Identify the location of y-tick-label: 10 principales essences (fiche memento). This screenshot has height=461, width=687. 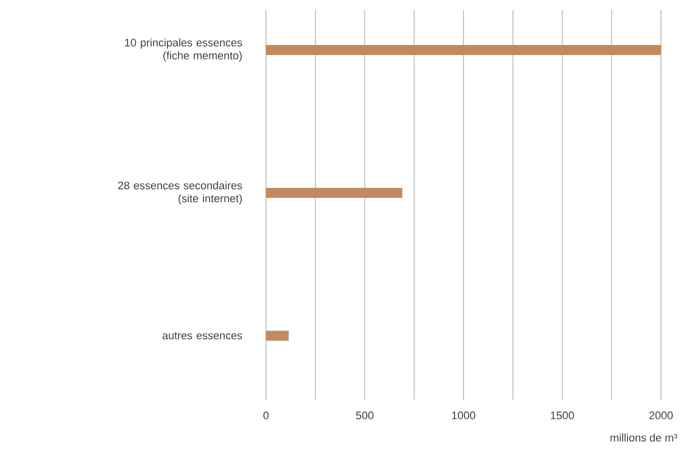
(183, 50).